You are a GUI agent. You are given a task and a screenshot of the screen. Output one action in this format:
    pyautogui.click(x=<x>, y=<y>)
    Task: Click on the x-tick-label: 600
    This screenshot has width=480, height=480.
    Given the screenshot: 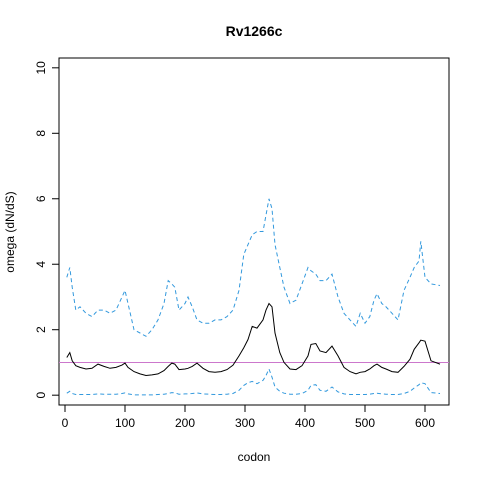 What is the action you would take?
    pyautogui.click(x=425, y=423)
    